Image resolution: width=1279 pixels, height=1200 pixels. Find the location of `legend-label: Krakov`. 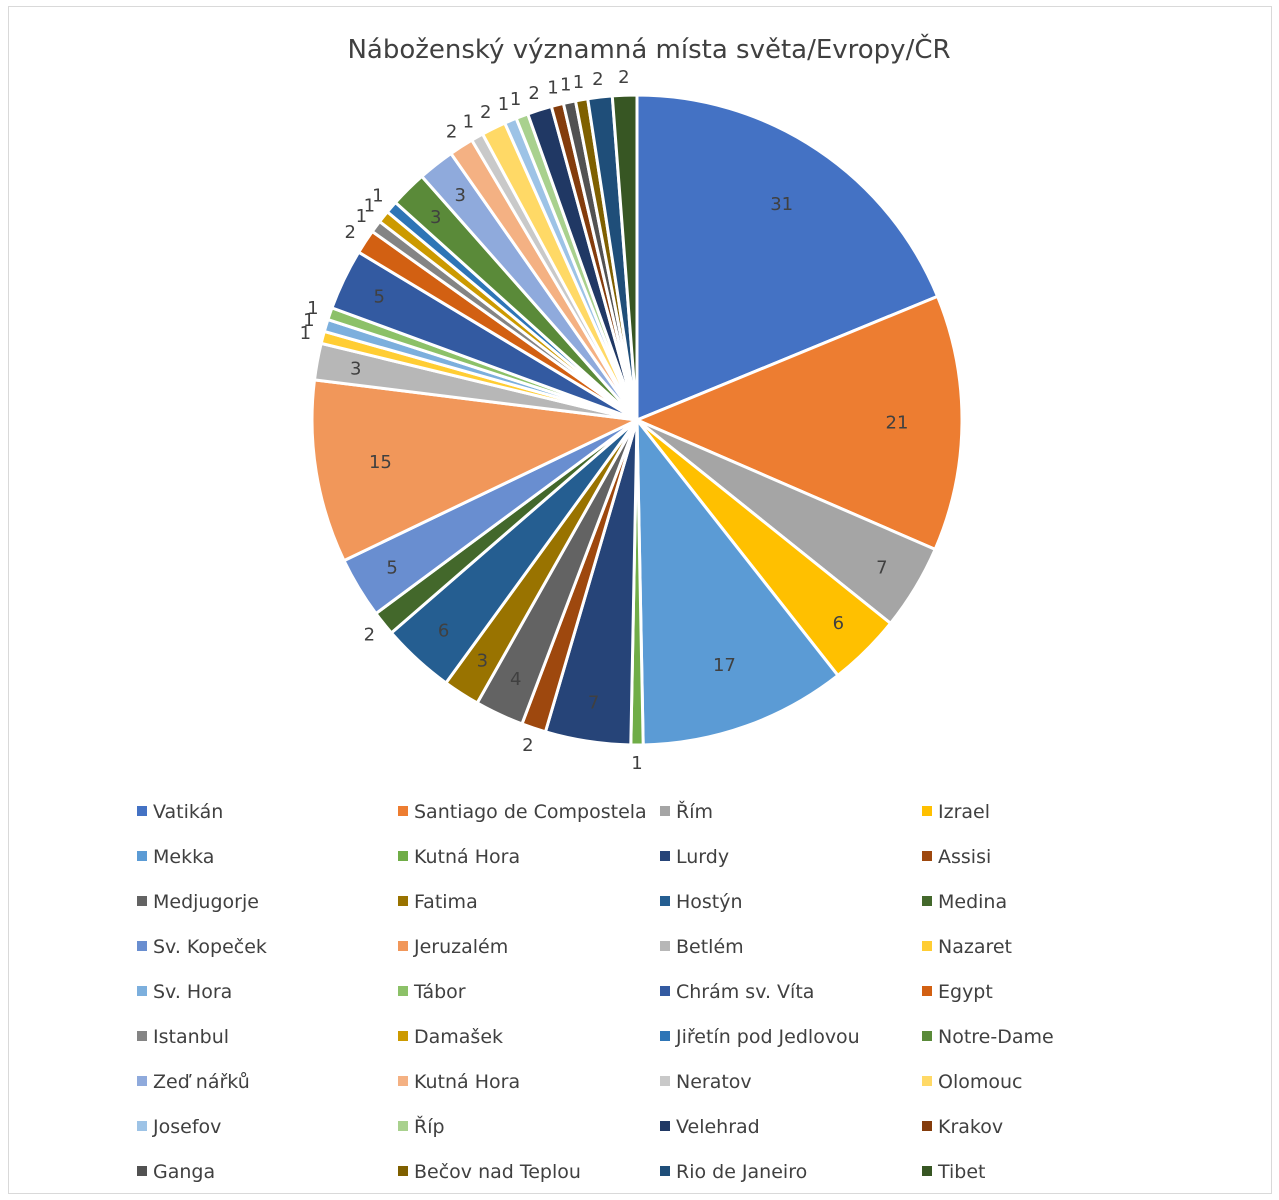

legend-label: Krakov is located at coordinates (970, 1127).